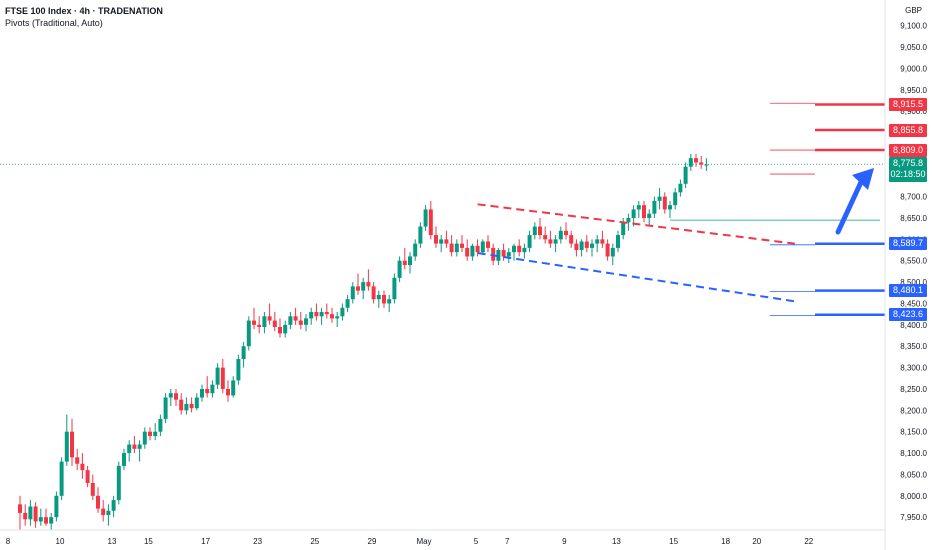 This screenshot has width=932, height=550. Describe the element at coordinates (673, 541) in the screenshot. I see `x-tick-label: 15` at that location.